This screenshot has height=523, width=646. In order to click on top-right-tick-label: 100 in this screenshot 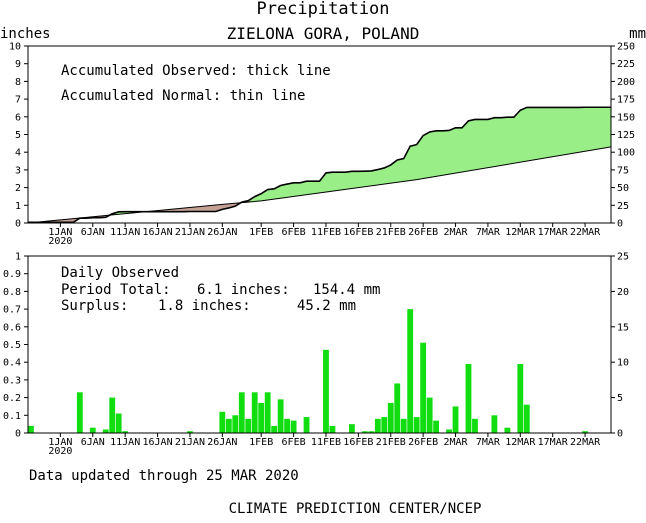, I will do `click(626, 153)`.